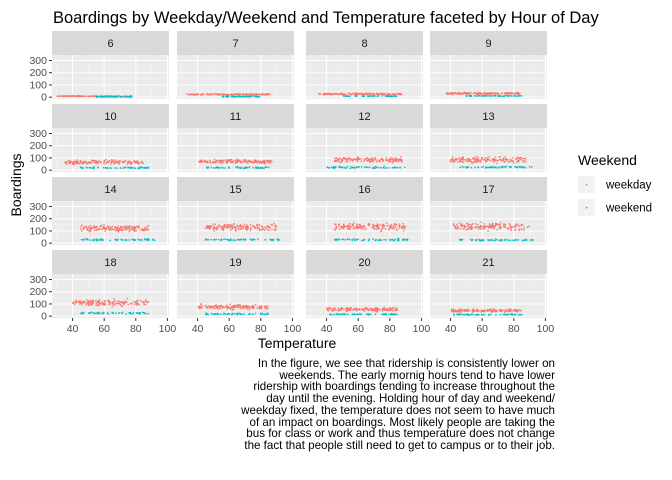  What do you see at coordinates (38, 134) in the screenshot?
I see `y-tick-label: 300` at bounding box center [38, 134].